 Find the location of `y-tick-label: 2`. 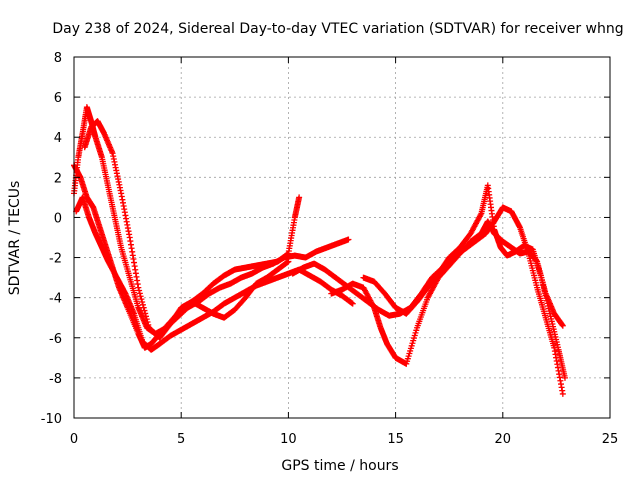

y-tick-label: 2 is located at coordinates (58, 178).